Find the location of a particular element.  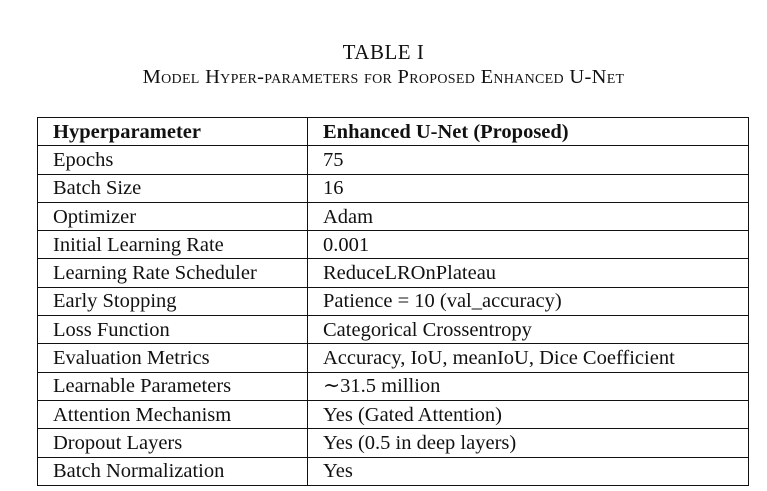

table-row: Loss Function Categorical Crossentropy is located at coordinates (393, 330).